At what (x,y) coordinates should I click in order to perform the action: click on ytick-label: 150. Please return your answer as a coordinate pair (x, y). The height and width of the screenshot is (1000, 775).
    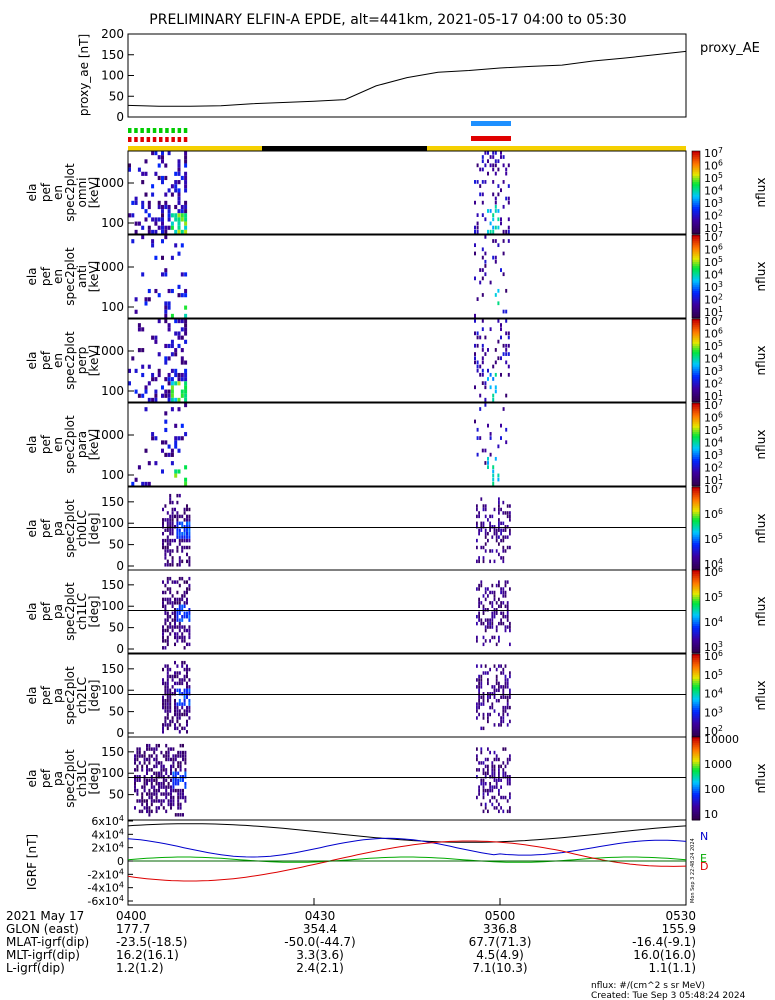
    Looking at the image, I should click on (112, 752).